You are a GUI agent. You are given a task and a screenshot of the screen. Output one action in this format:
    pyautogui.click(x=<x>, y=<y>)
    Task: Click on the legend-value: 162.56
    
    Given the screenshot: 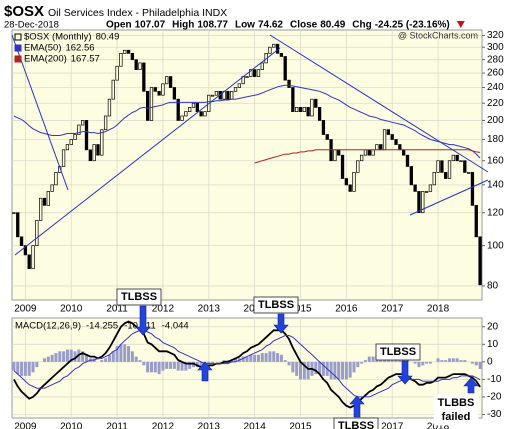 What is the action you would take?
    pyautogui.click(x=79, y=48)
    